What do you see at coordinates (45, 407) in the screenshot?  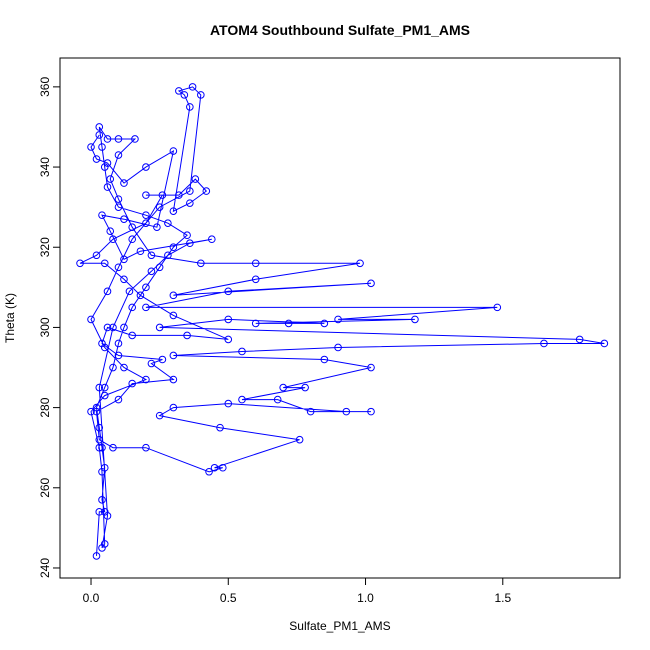 I see `y-tick-label: 280` at bounding box center [45, 407].